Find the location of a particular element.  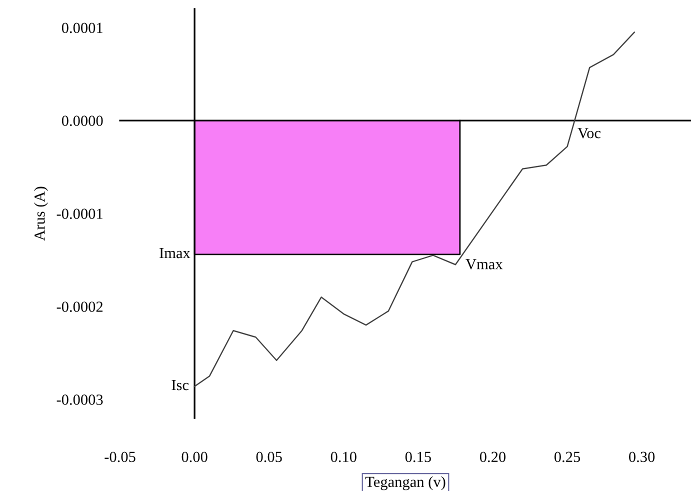

y-tick-label: 0.0001 is located at coordinates (82, 28).